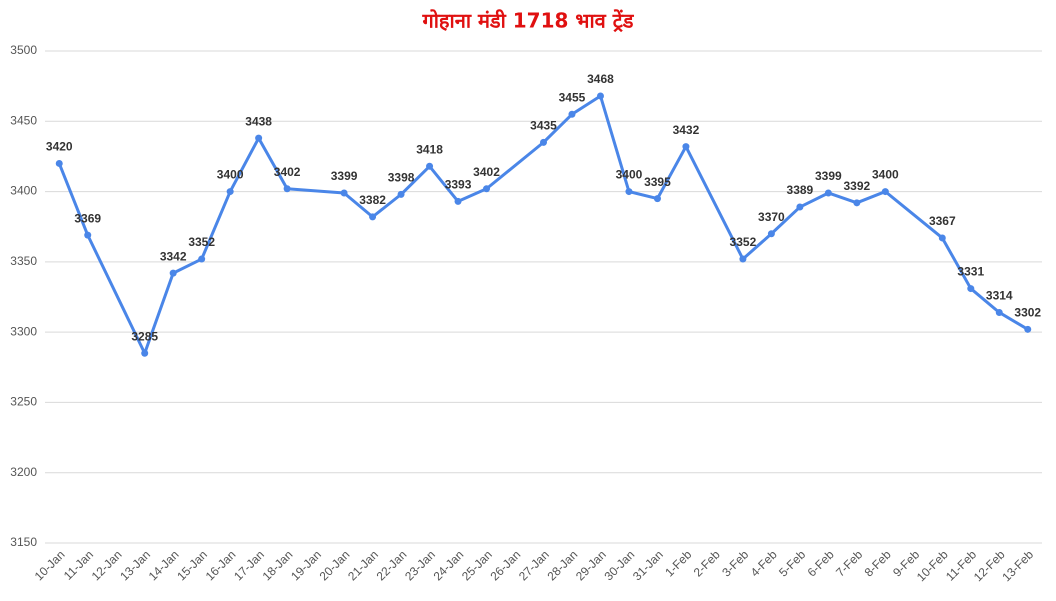 The height and width of the screenshot is (601, 1056). Describe the element at coordinates (144, 336) in the screenshot. I see `value-label: 3285` at that location.